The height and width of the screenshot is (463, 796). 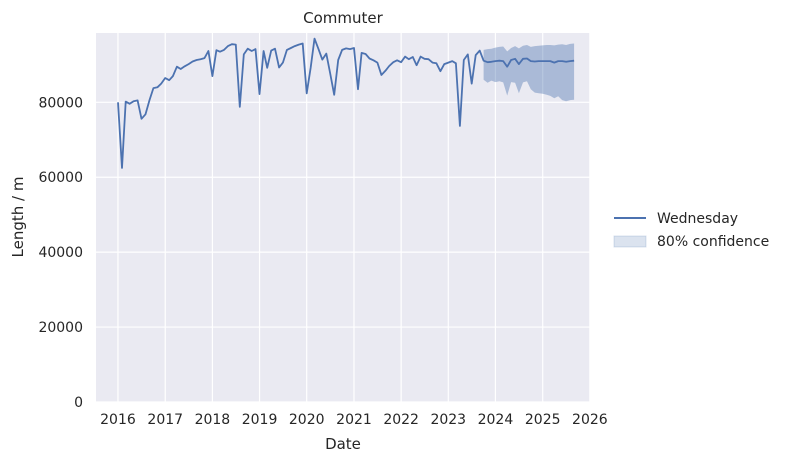 What do you see at coordinates (713, 242) in the screenshot?
I see `legend-label-band: 80% confidence` at bounding box center [713, 242].